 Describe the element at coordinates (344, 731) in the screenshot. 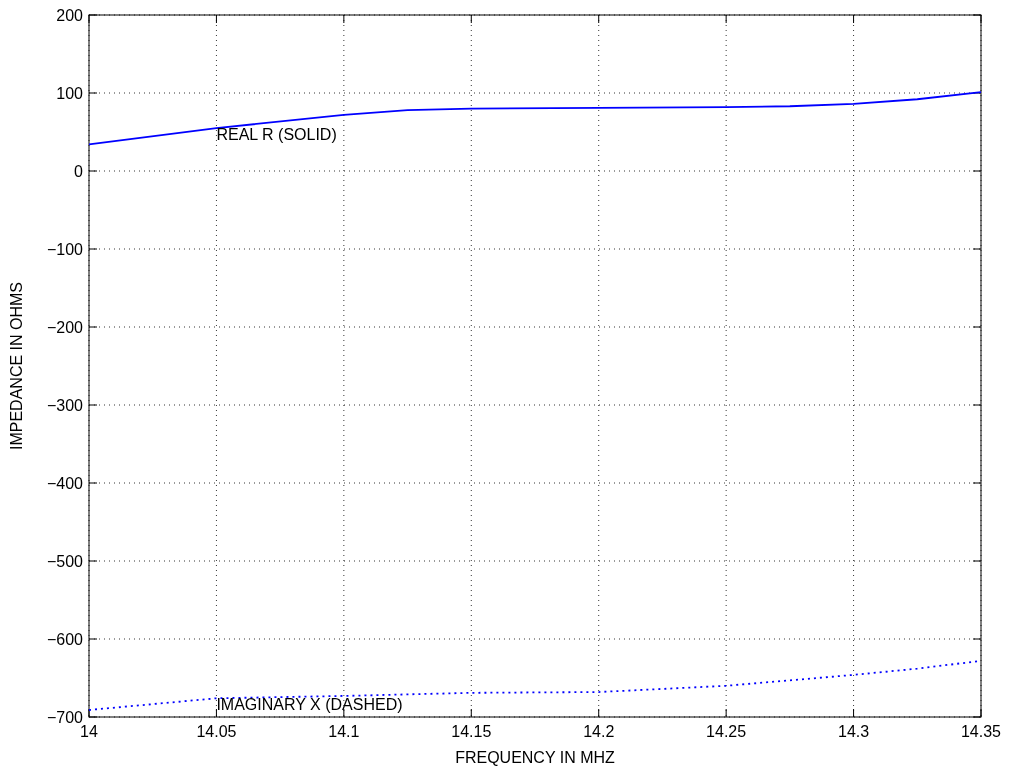

I see `x-tick-label: 14.1` at that location.